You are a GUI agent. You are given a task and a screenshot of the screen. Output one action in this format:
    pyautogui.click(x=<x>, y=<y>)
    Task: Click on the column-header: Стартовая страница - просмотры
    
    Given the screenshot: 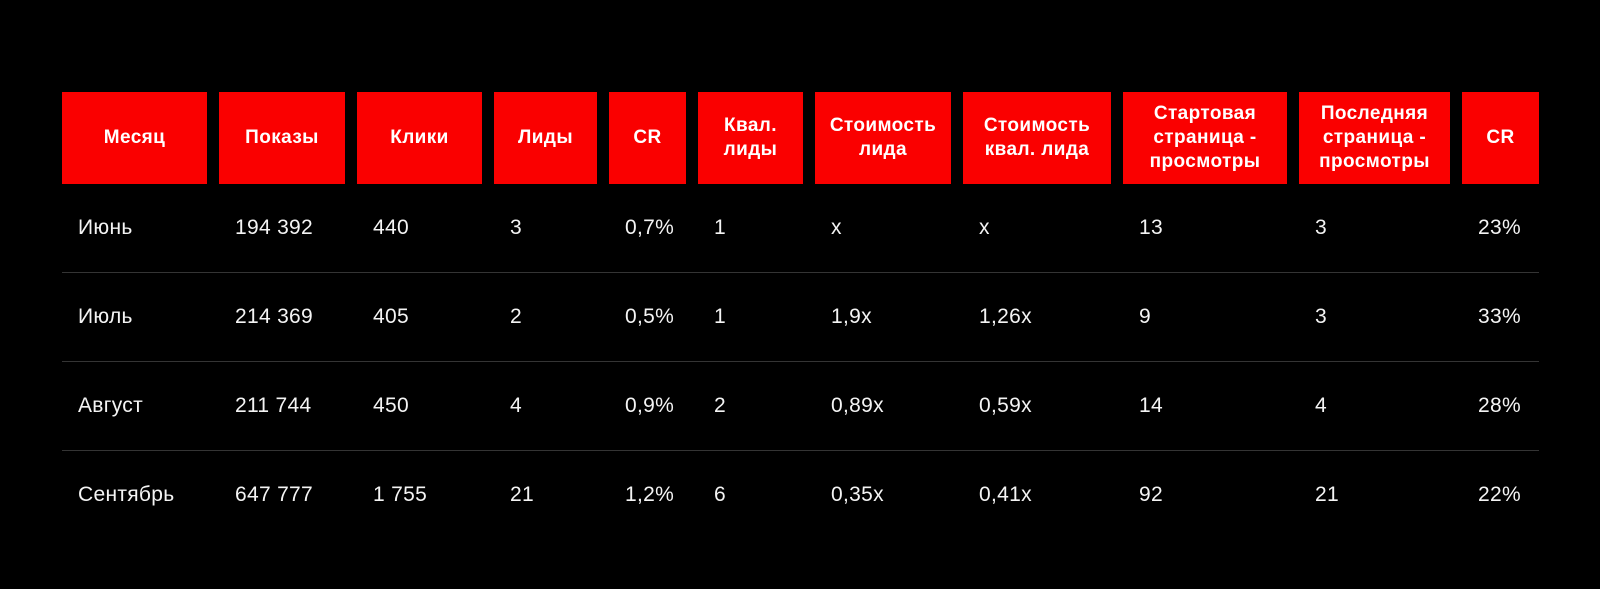 What is the action you would take?
    pyautogui.click(x=1205, y=138)
    